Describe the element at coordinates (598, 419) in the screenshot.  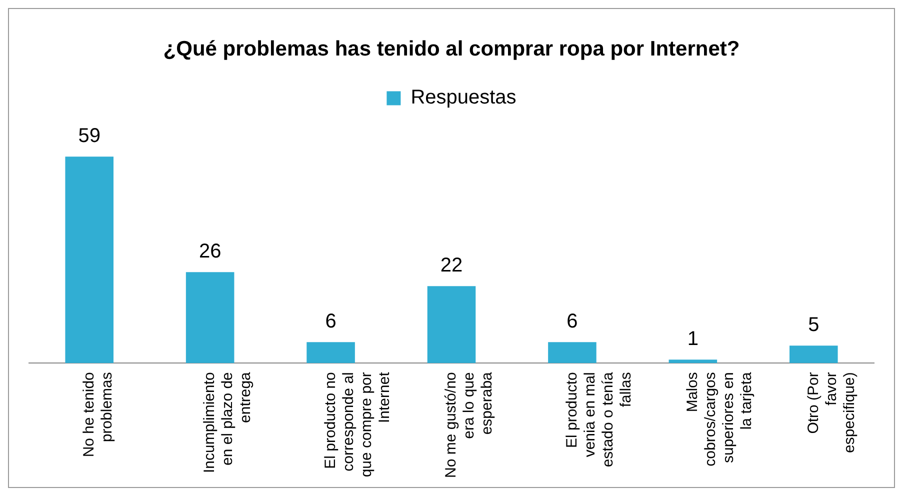
I see `x-tick-label: El producto venia en mal estado o tenía fallas` at that location.